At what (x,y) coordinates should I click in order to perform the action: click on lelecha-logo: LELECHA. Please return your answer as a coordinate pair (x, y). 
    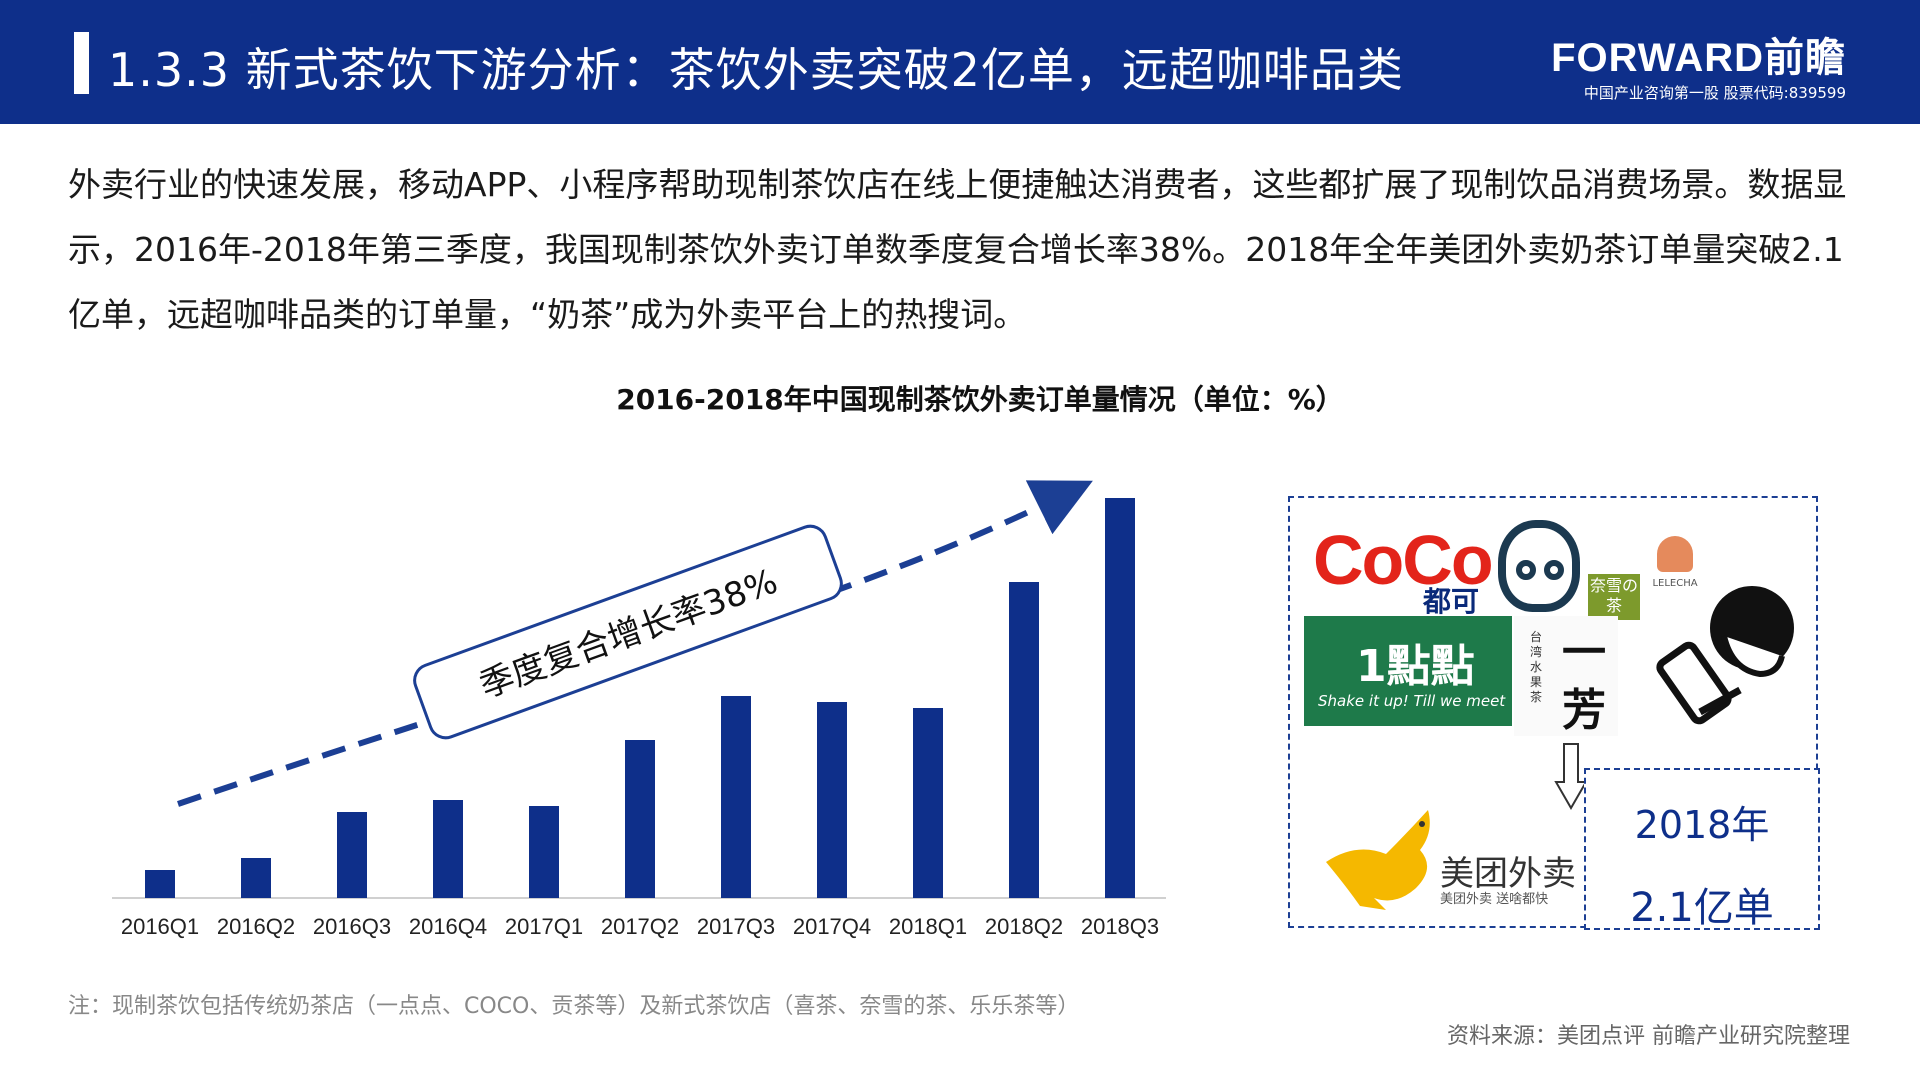
    Looking at the image, I should click on (1675, 567).